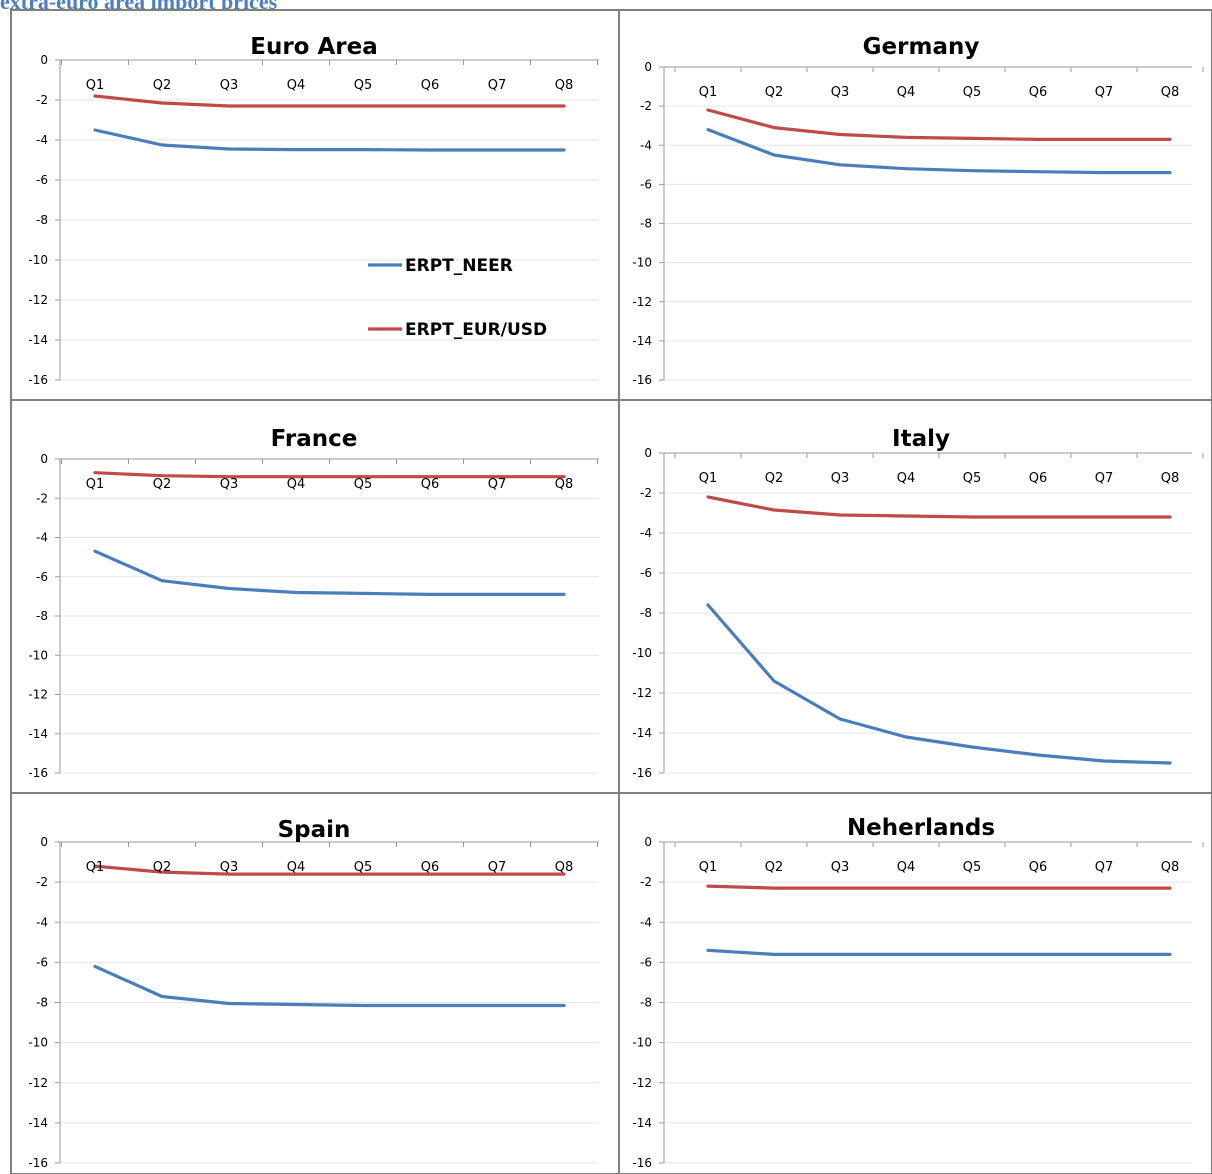 This screenshot has width=1212, height=1174. I want to click on chart-title: France, so click(314, 439).